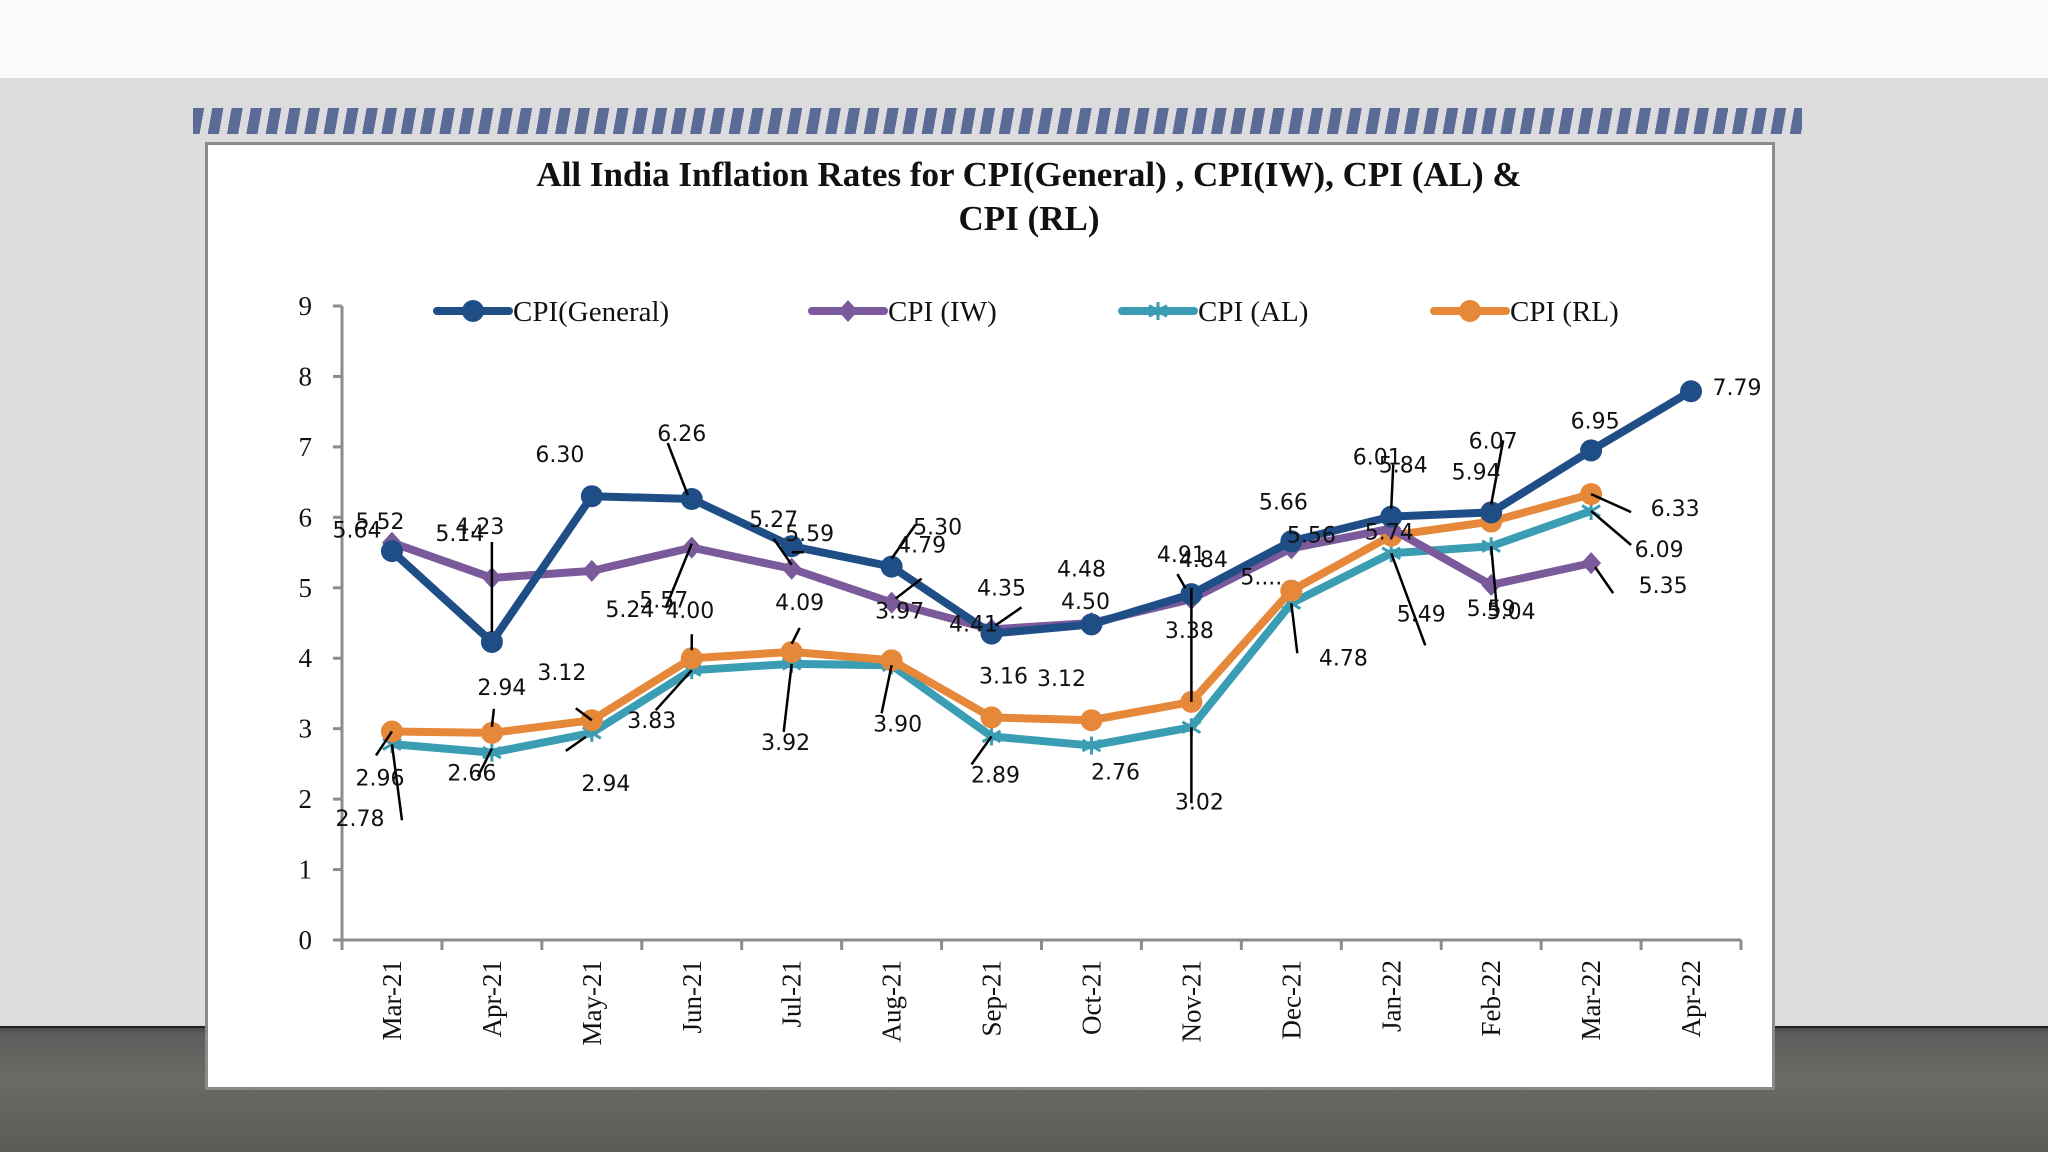 This screenshot has height=1152, width=2048. I want to click on y-tick-label: 7, so click(306, 447).